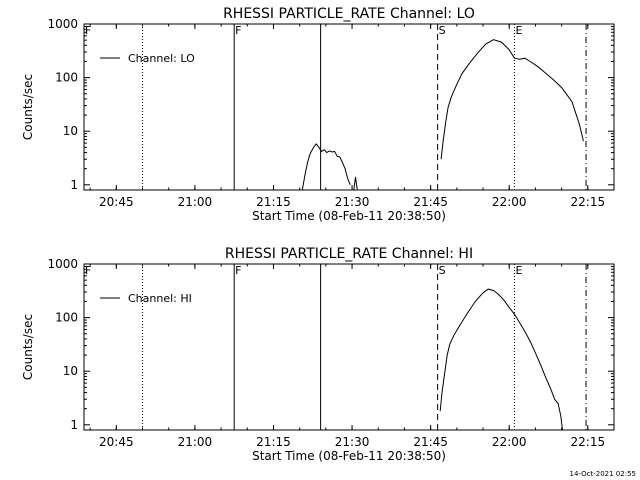 Image resolution: width=640 pixels, height=480 pixels. What do you see at coordinates (161, 58) in the screenshot?
I see `legend-label: Channel: LO` at bounding box center [161, 58].